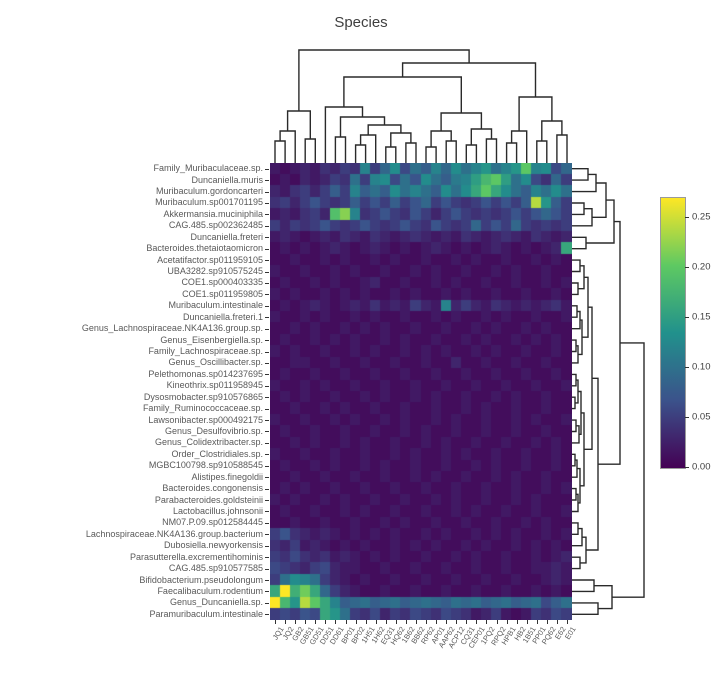 The image size is (718, 674). Describe the element at coordinates (210, 259) in the screenshot. I see `row-label: Acetatifactor.sp011959105` at that location.